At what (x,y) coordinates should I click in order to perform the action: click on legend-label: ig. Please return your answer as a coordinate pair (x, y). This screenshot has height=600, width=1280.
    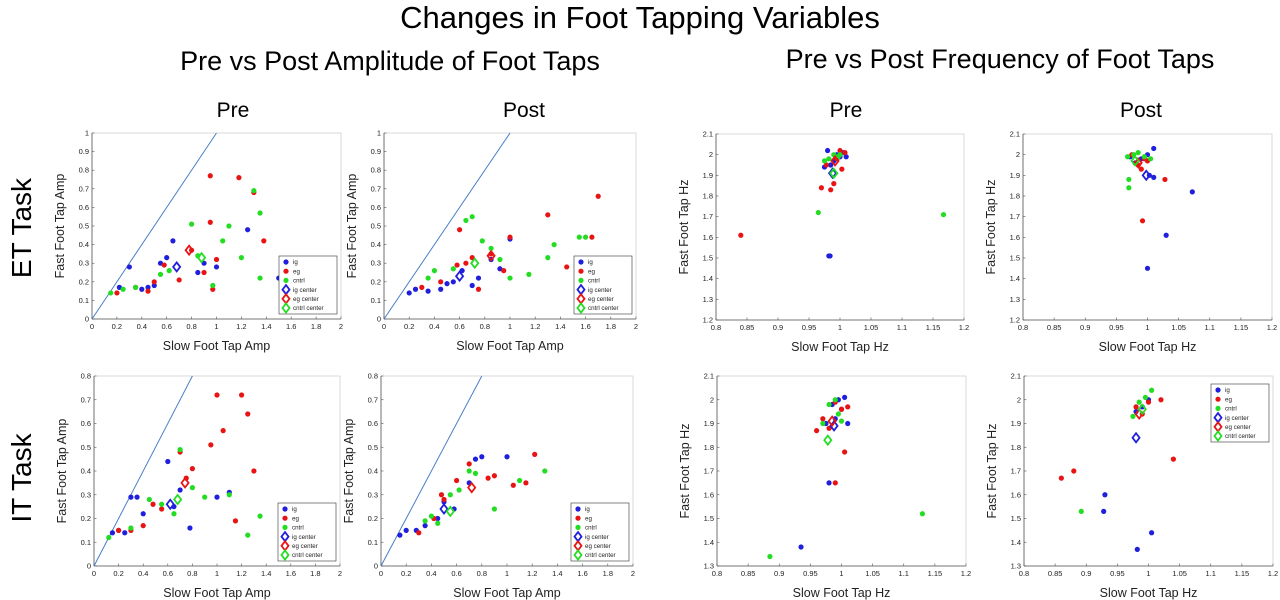
    Looking at the image, I should click on (294, 509).